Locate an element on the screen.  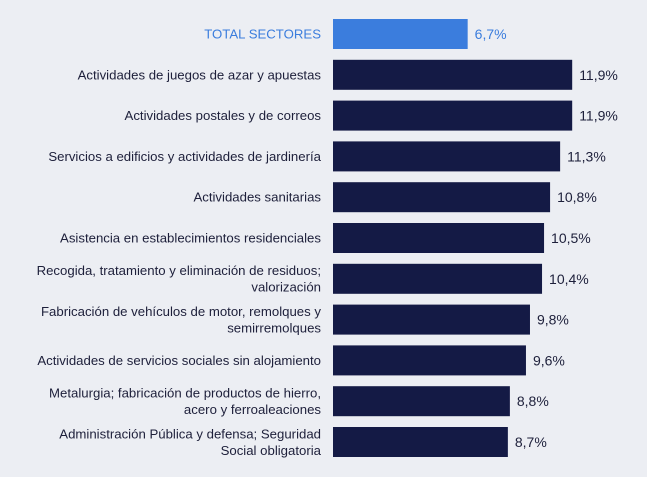
category-label-line: Actividades postales y de correos is located at coordinates (223, 115).